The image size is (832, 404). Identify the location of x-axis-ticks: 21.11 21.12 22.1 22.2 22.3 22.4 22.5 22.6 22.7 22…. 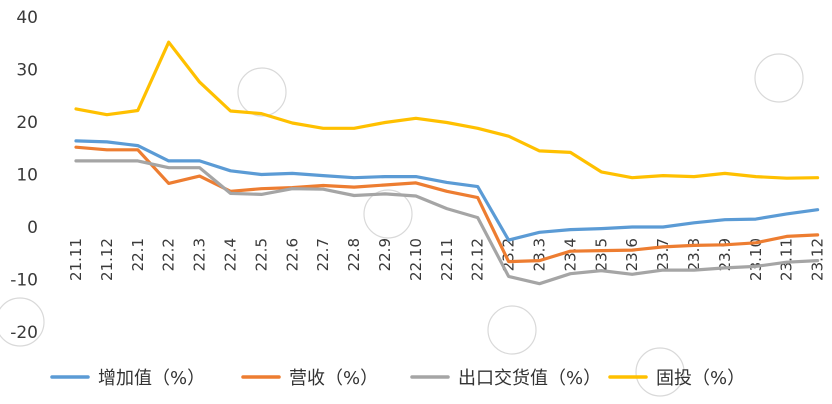
(447, 259).